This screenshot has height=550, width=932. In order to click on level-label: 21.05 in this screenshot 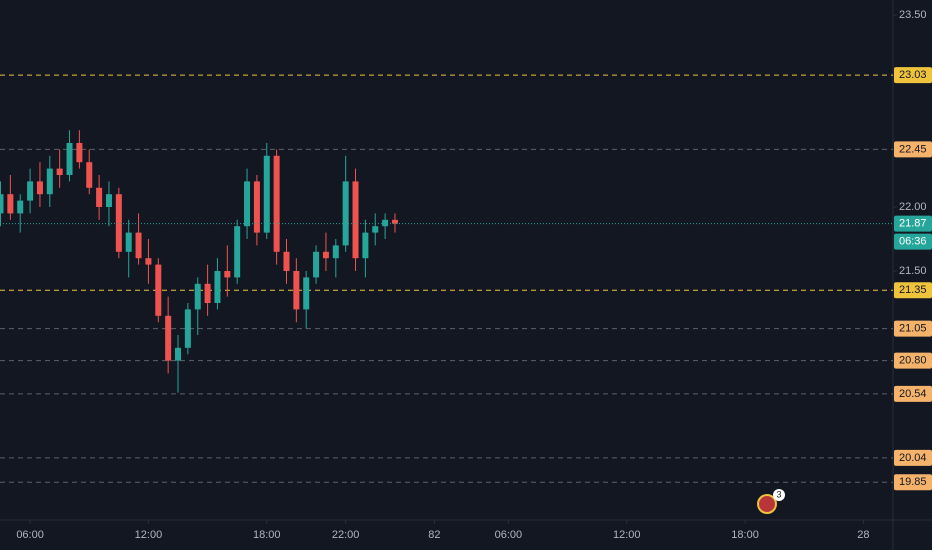, I will do `click(913, 329)`.